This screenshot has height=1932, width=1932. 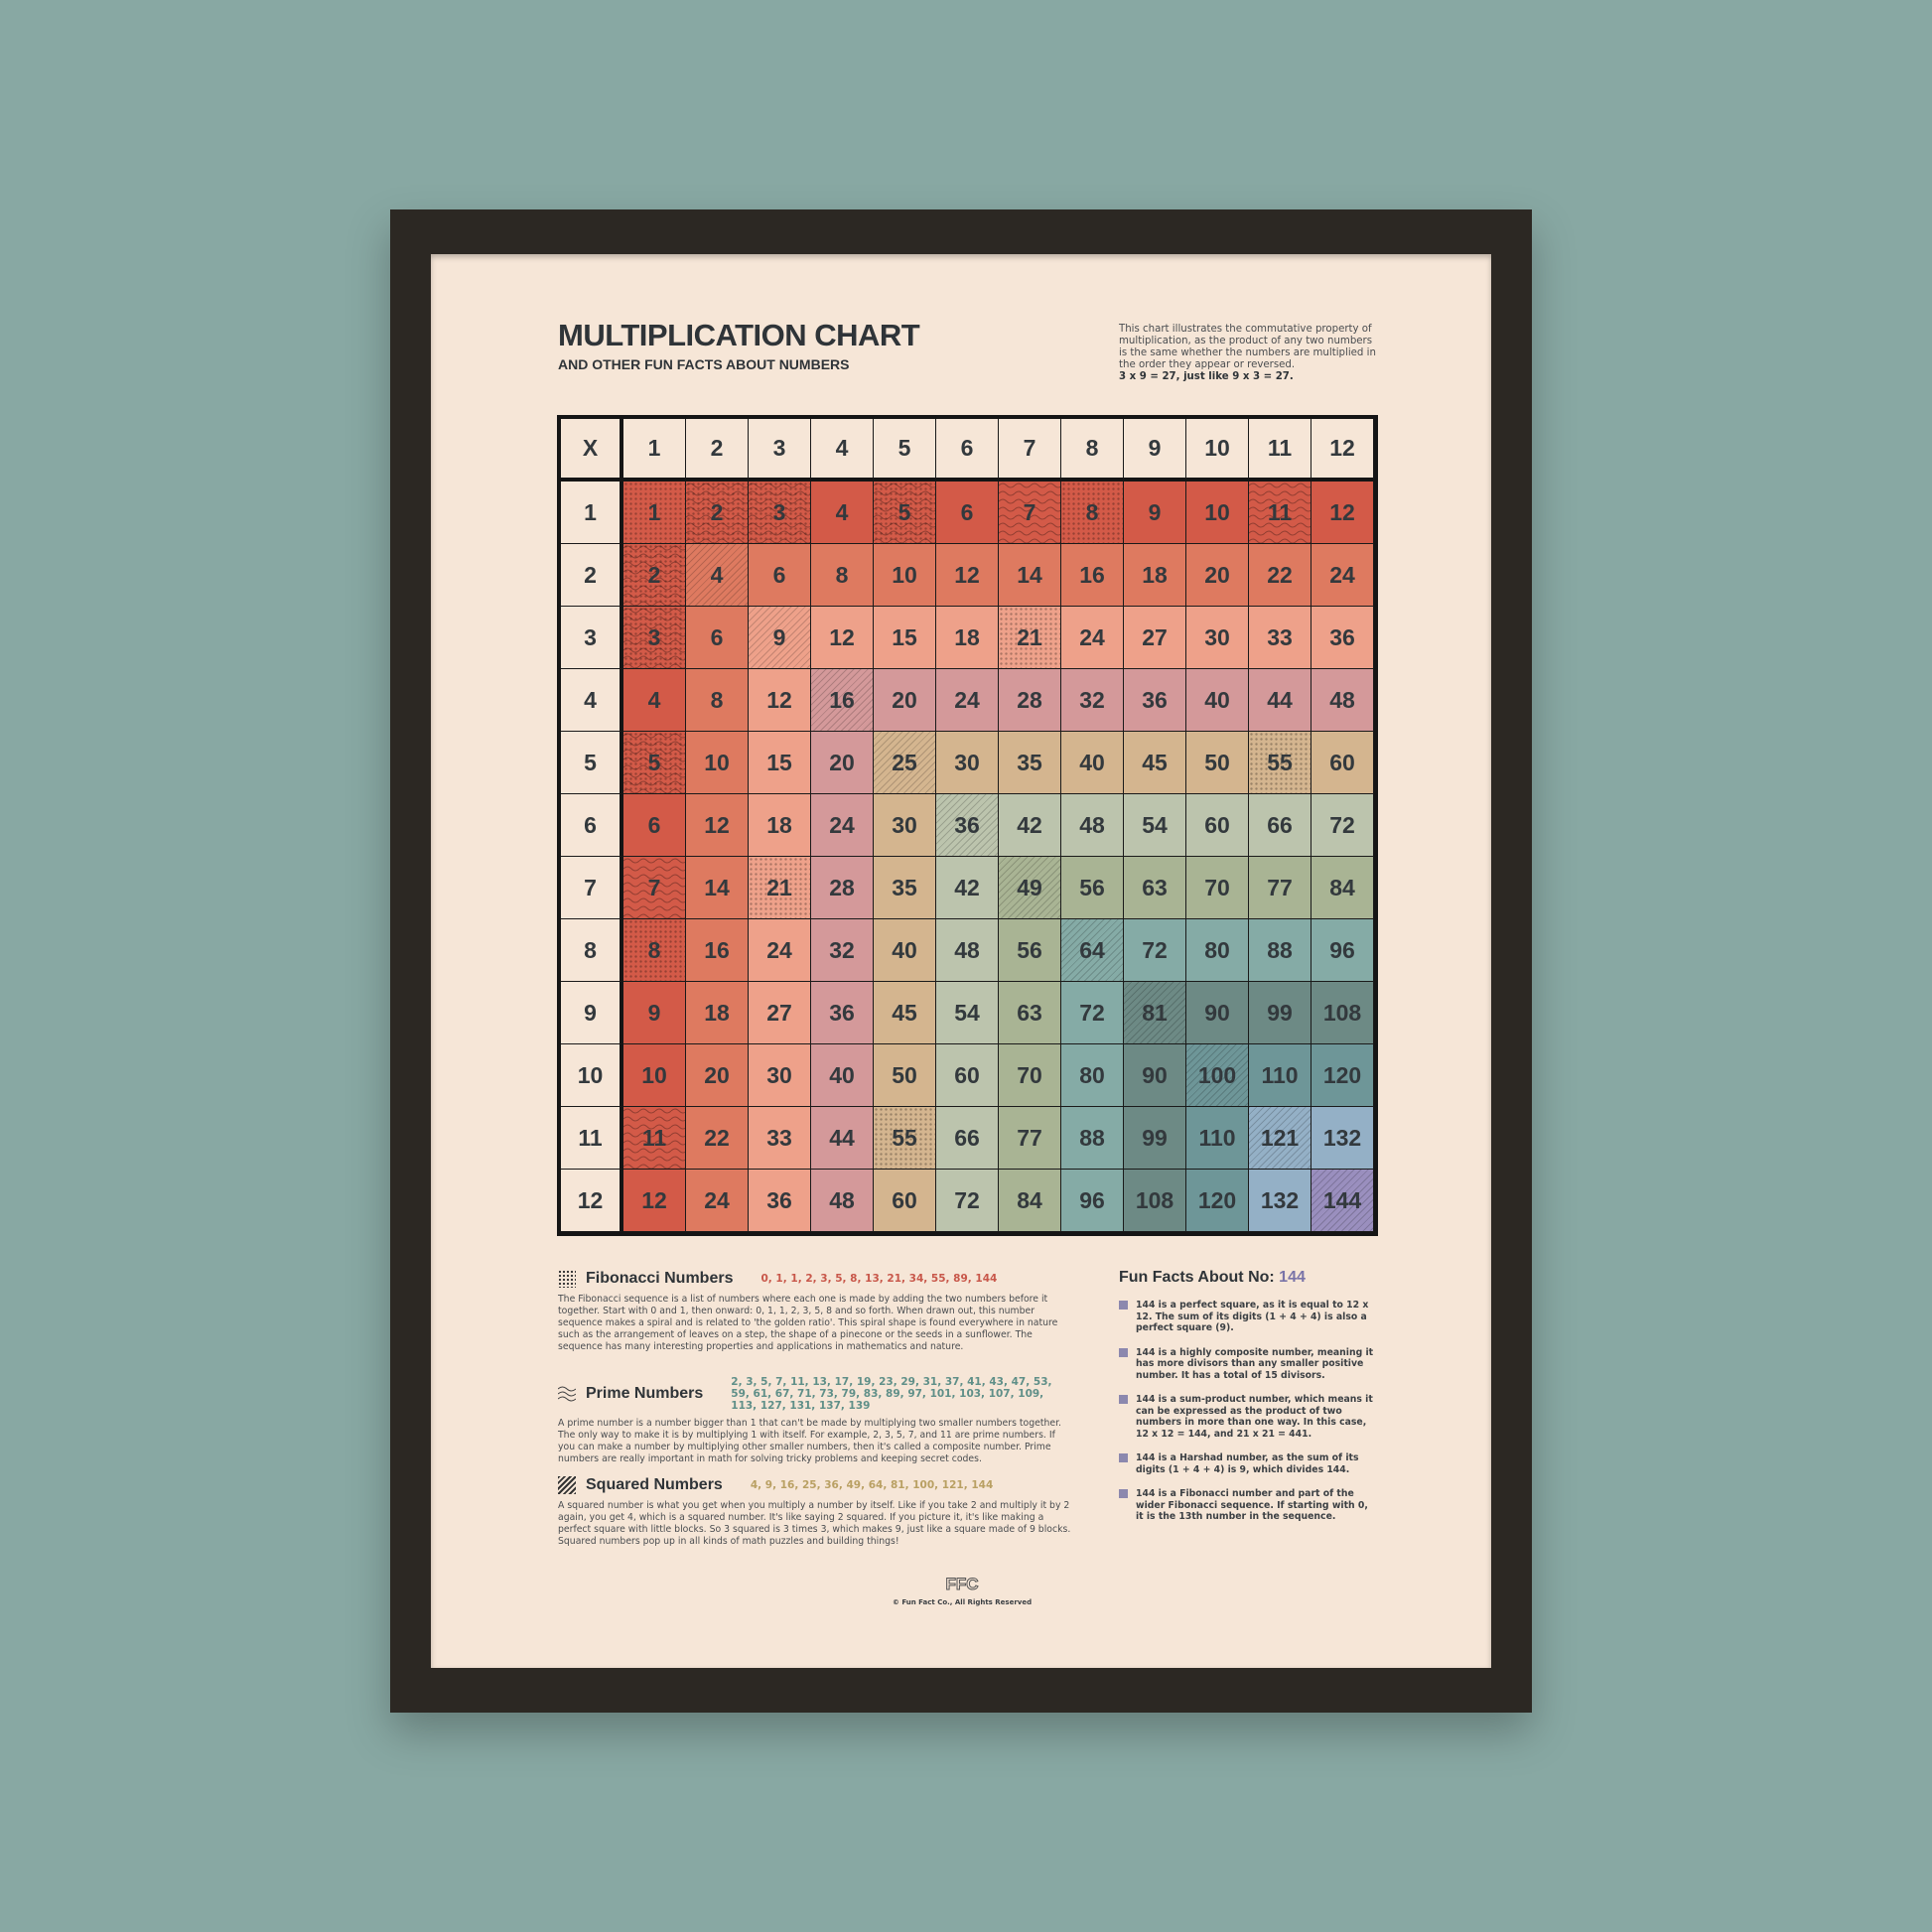 I want to click on product-cell-value: 81, so click(x=1155, y=1012).